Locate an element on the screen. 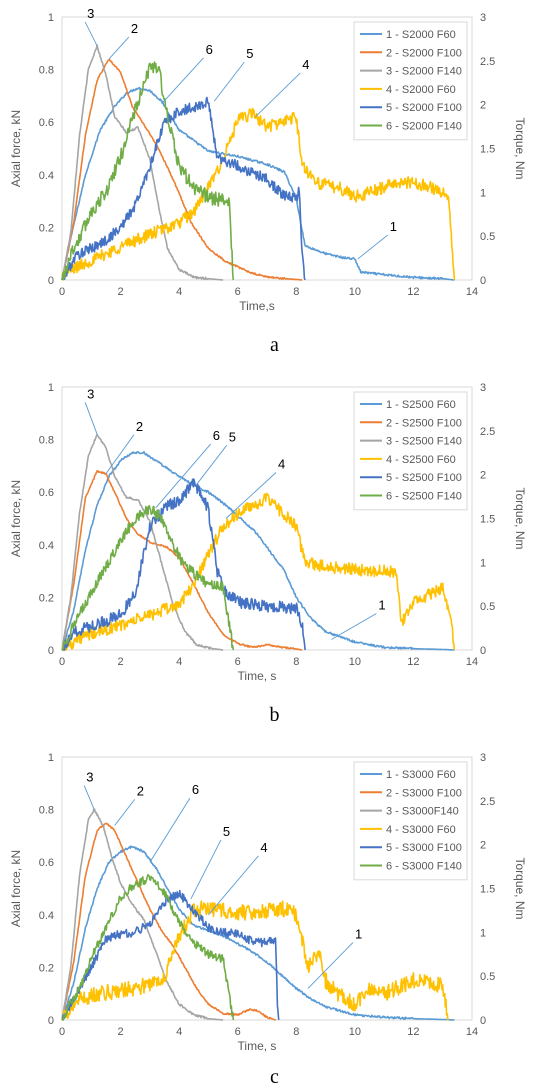 The width and height of the screenshot is (549, 1091). y2-tick-label: 1.5 is located at coordinates (487, 890).